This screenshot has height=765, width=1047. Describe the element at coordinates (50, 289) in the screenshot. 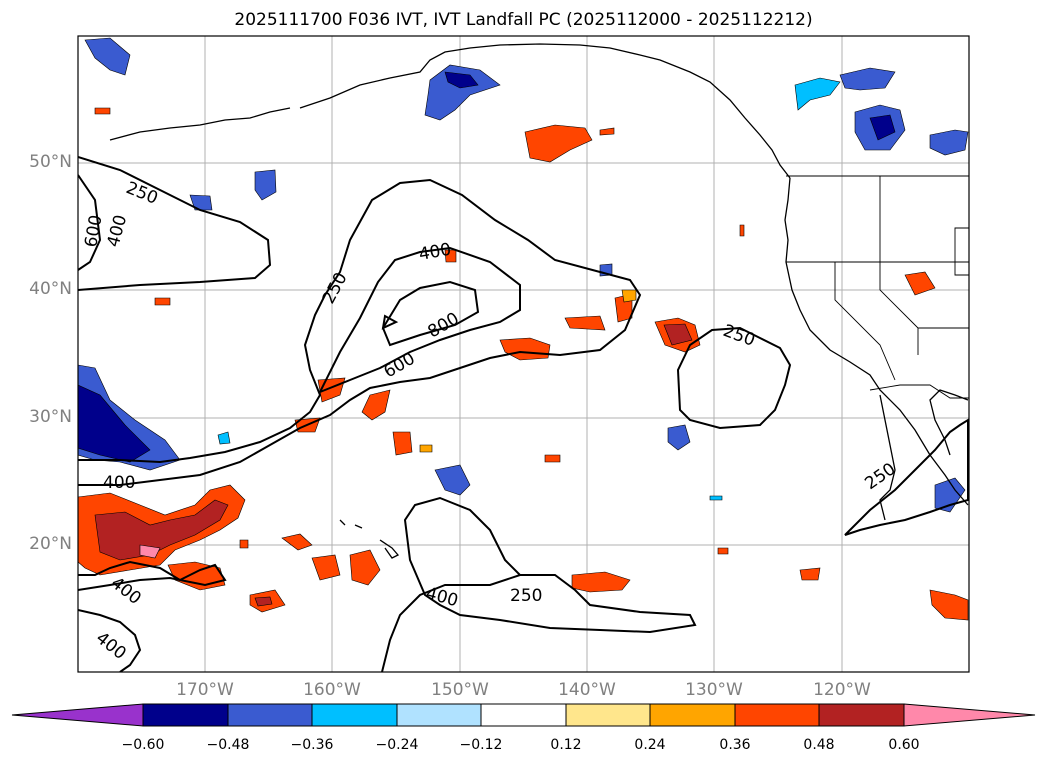

I see `lat-label: 40°N` at that location.